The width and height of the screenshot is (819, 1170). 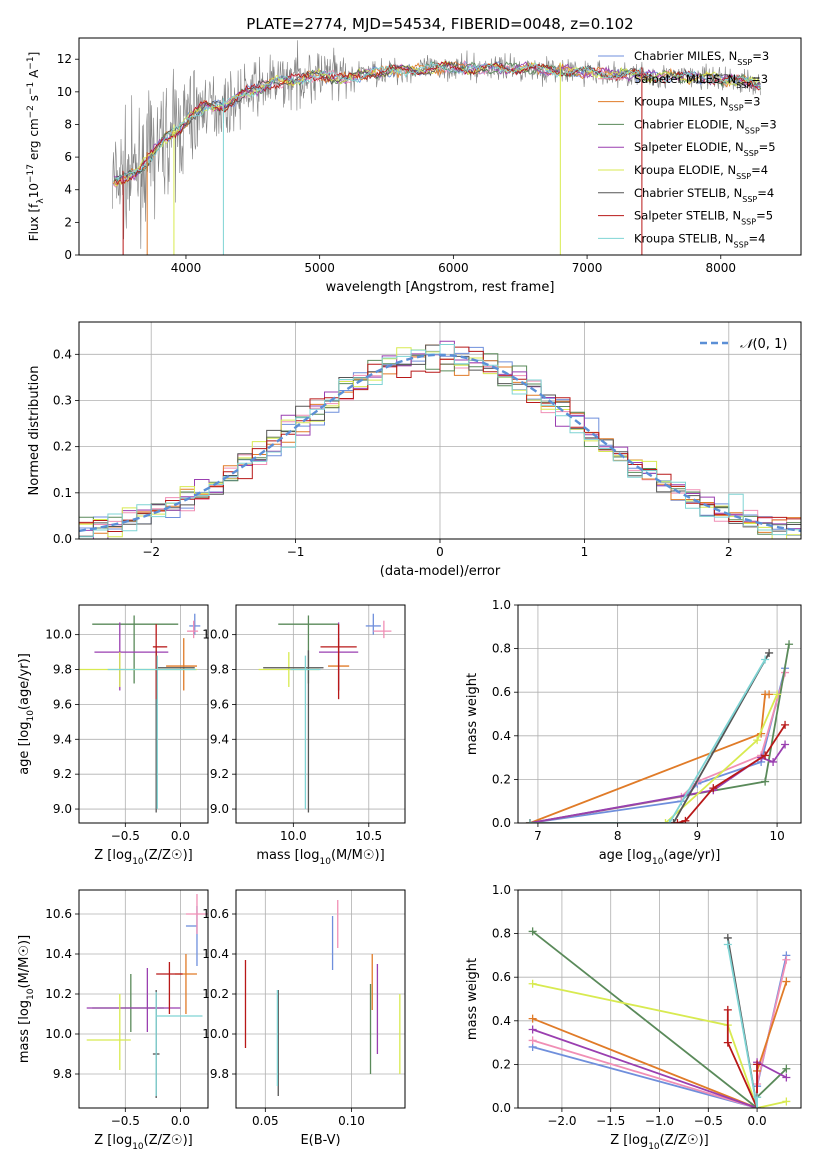 I want to click on x-tick-label: 7, so click(x=538, y=836).